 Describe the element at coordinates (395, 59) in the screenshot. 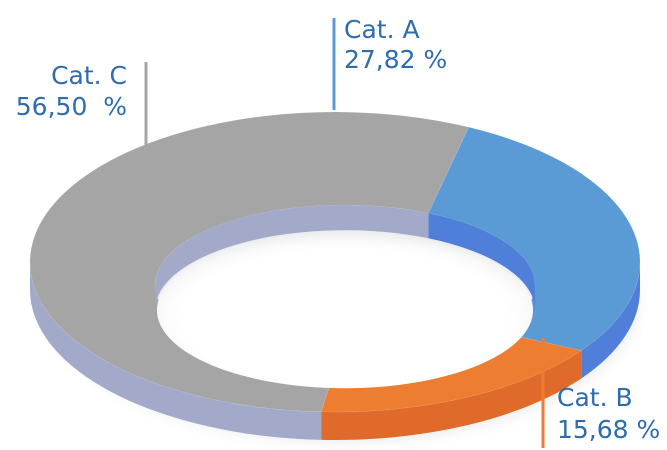

I see `data-label-value-cat-a: 27,82 %` at that location.